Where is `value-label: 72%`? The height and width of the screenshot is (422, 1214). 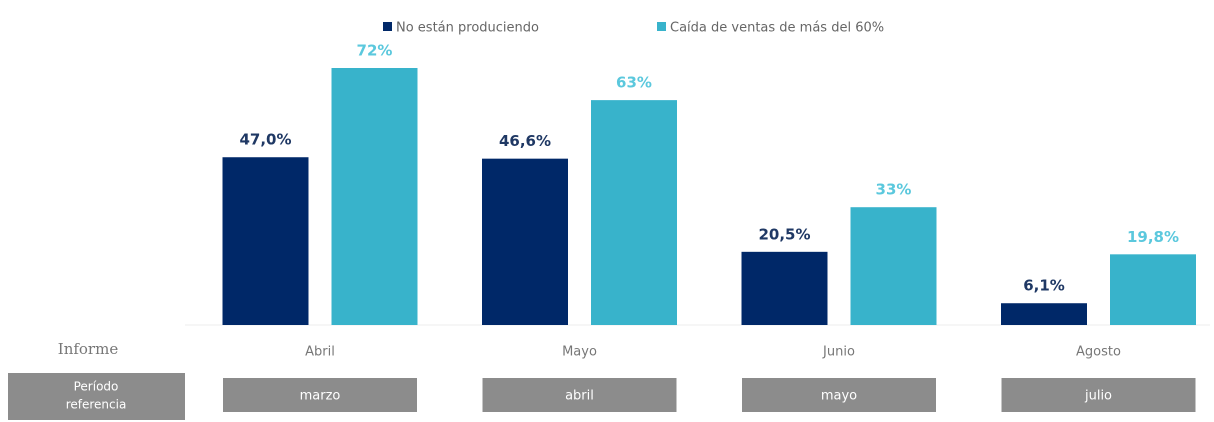
value-label: 72% is located at coordinates (375, 51).